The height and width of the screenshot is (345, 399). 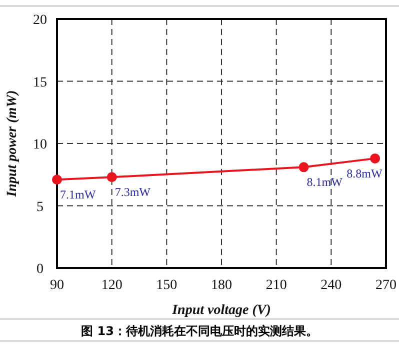 I want to click on y-tick-label: 0, so click(x=40, y=269).